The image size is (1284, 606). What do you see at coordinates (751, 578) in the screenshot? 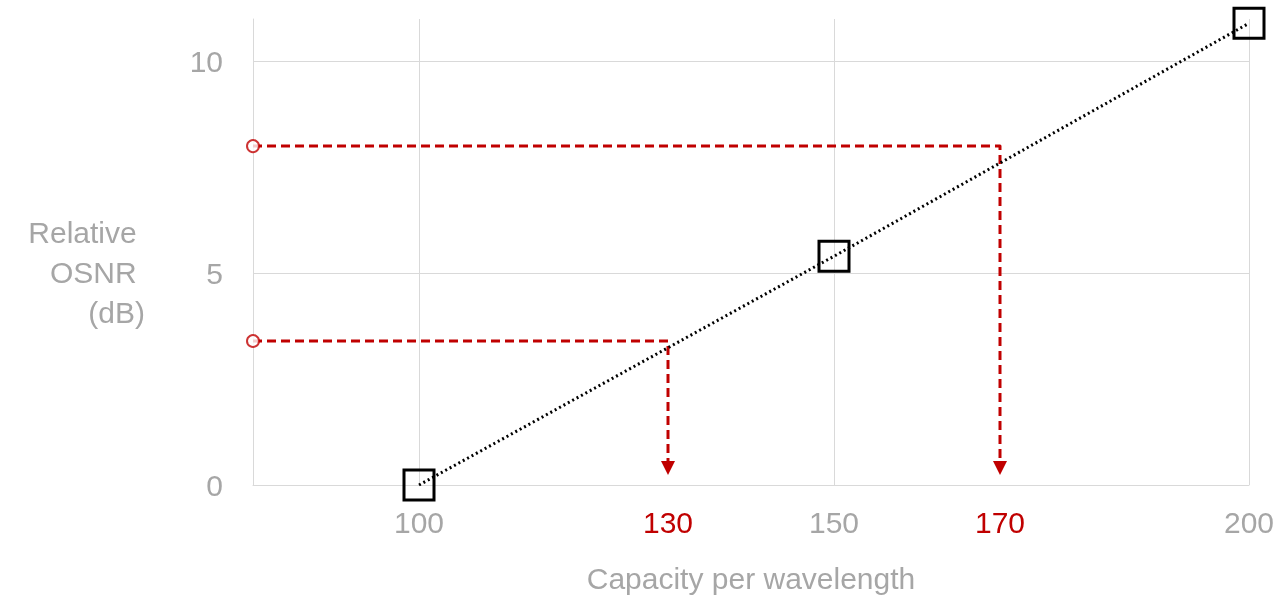
I see `x-axis-title: Capacity per wavelength` at bounding box center [751, 578].